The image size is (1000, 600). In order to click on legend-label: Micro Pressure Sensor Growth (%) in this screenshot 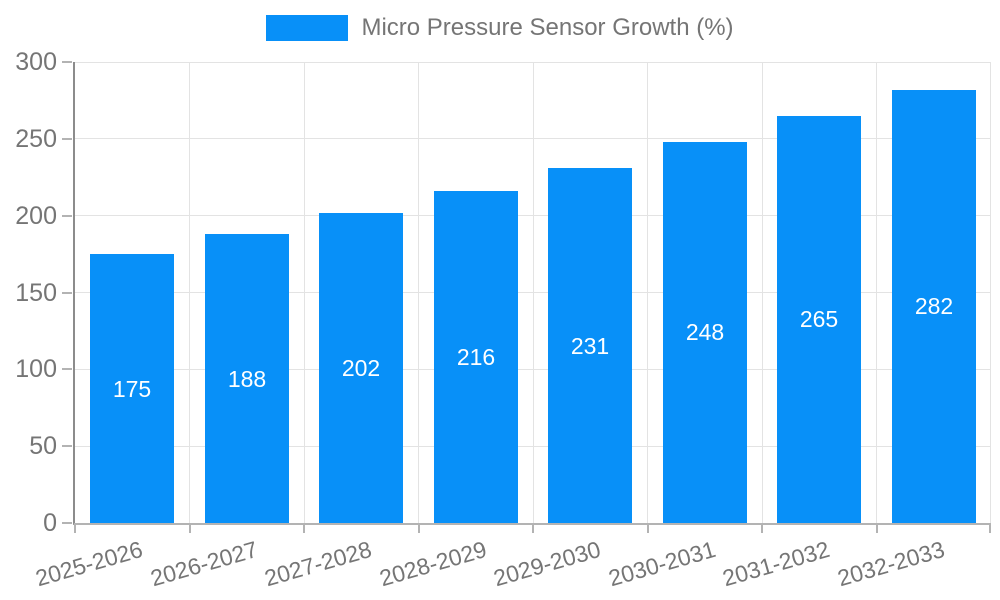, I will do `click(547, 27)`.